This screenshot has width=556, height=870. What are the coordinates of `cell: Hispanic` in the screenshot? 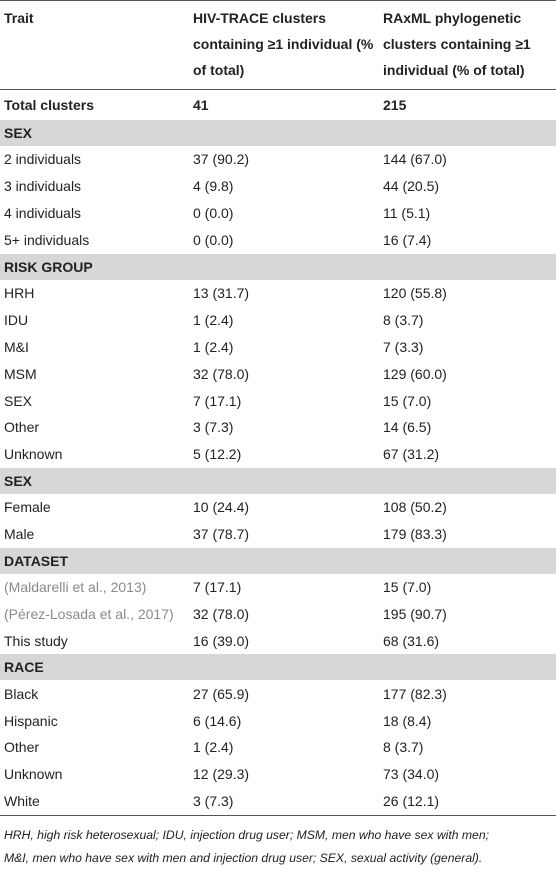 It's located at (31, 720).